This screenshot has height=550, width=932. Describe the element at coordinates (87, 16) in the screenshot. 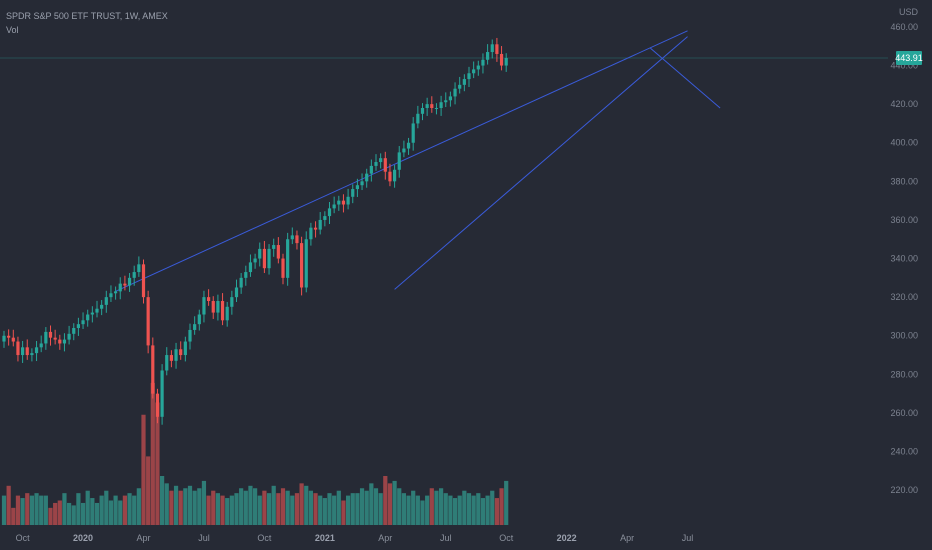

I see `symbol-title: SPDR S&P 500 ETF TRUST, 1W, AMEX` at that location.